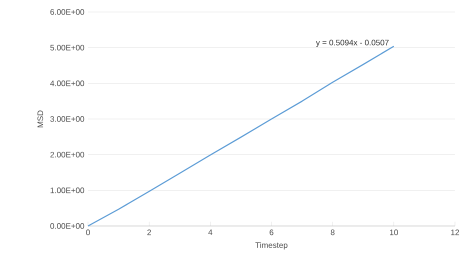 The width and height of the screenshot is (466, 279). What do you see at coordinates (67, 12) in the screenshot?
I see `y-tick-label: 6.00E+00` at bounding box center [67, 12].